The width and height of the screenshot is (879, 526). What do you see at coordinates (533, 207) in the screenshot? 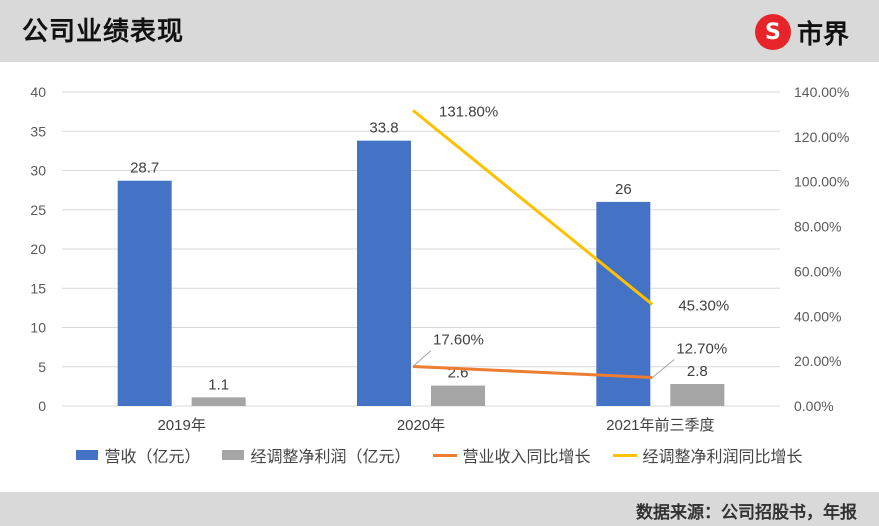
I see `profit-growth-line` at bounding box center [533, 207].